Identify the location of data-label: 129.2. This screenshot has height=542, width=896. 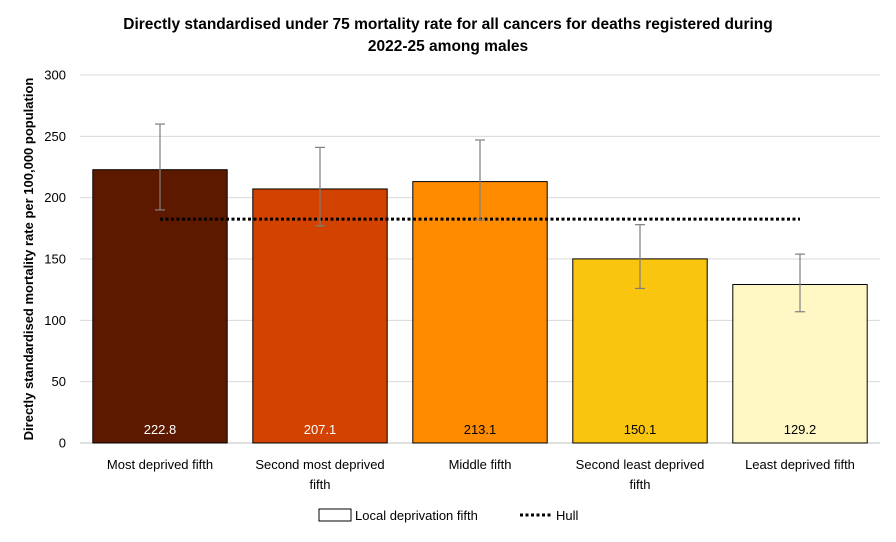
(800, 429).